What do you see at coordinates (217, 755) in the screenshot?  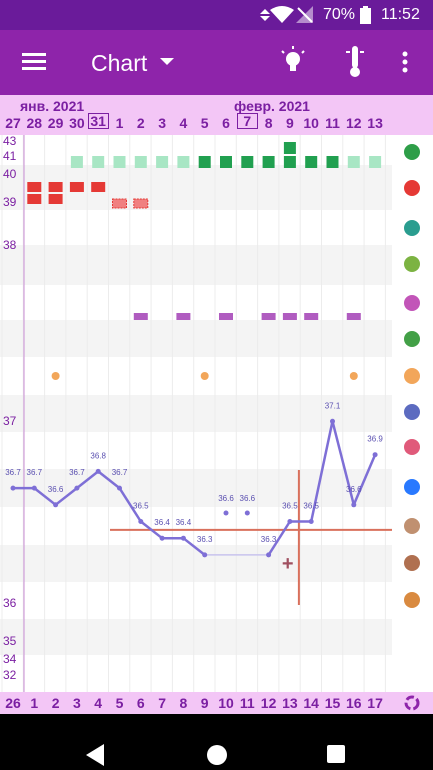 I see `home-icon` at bounding box center [217, 755].